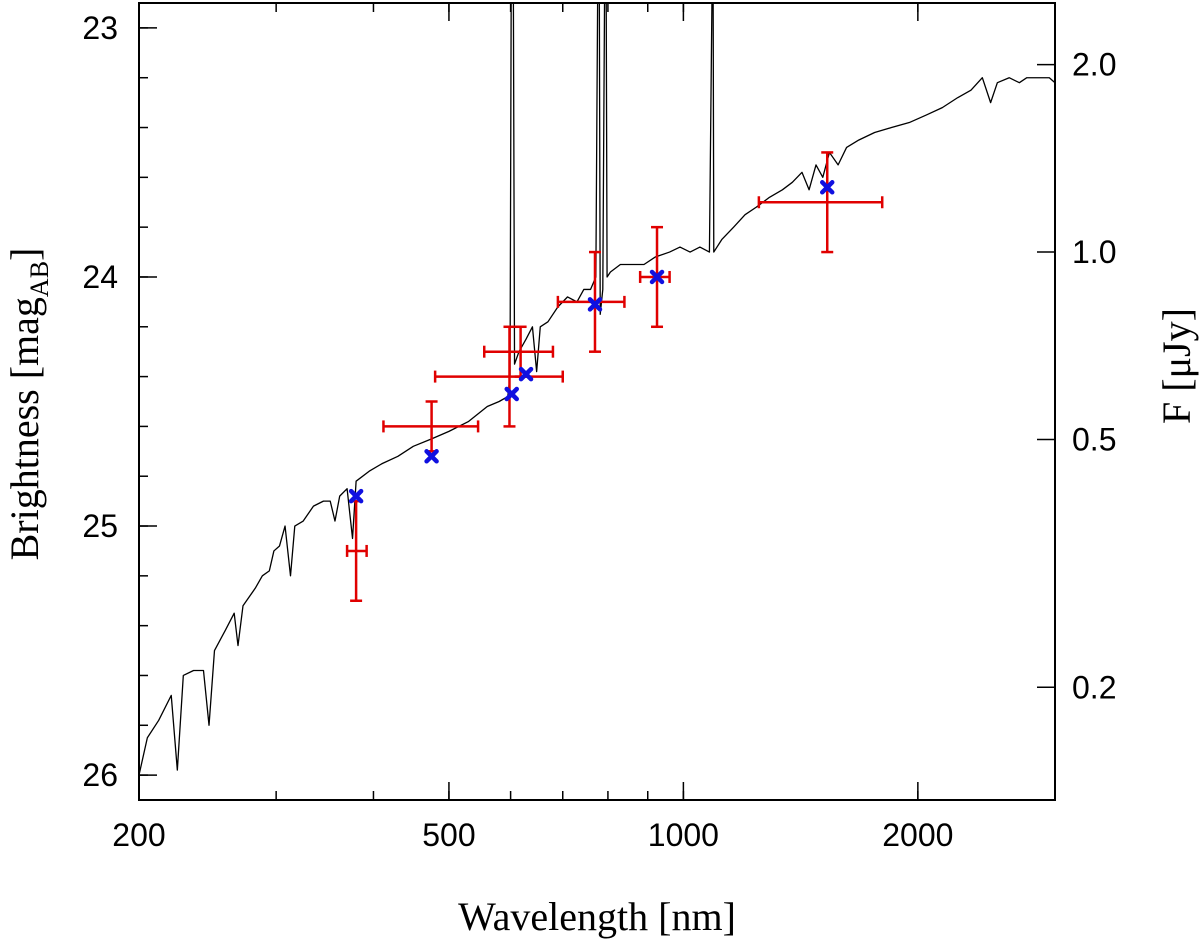  What do you see at coordinates (448, 835) in the screenshot?
I see `x-tick-label: 500` at bounding box center [448, 835].